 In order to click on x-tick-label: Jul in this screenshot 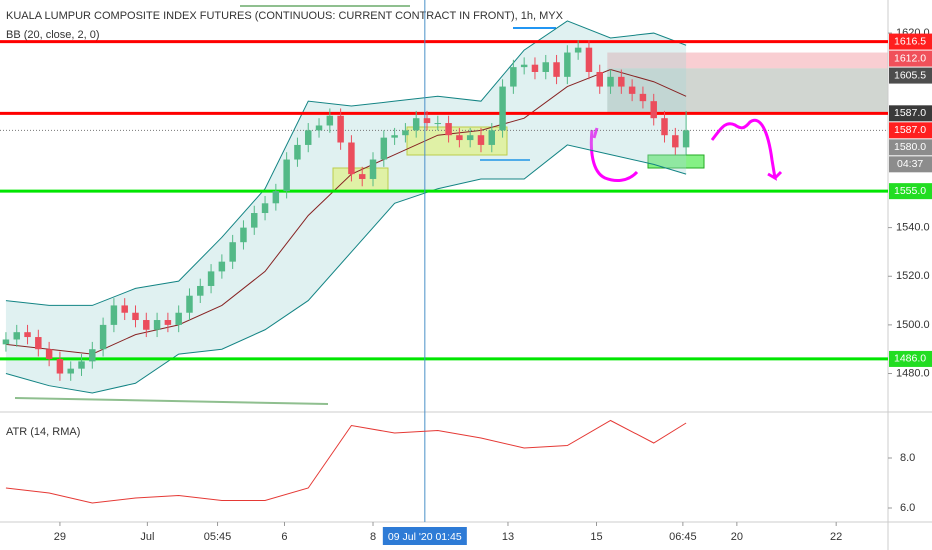, I will do `click(147, 537)`.